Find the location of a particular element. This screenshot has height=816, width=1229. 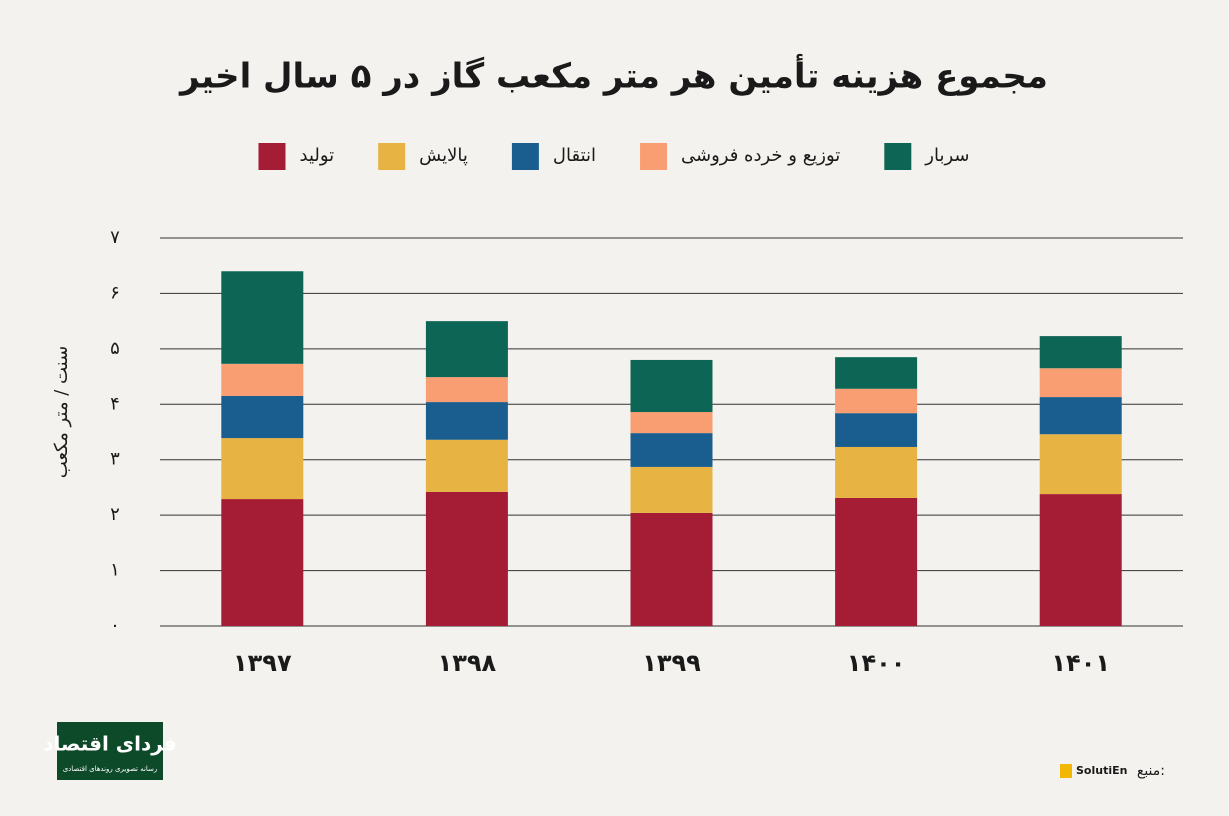

y-tick-label: ۰ is located at coordinates (115, 625).